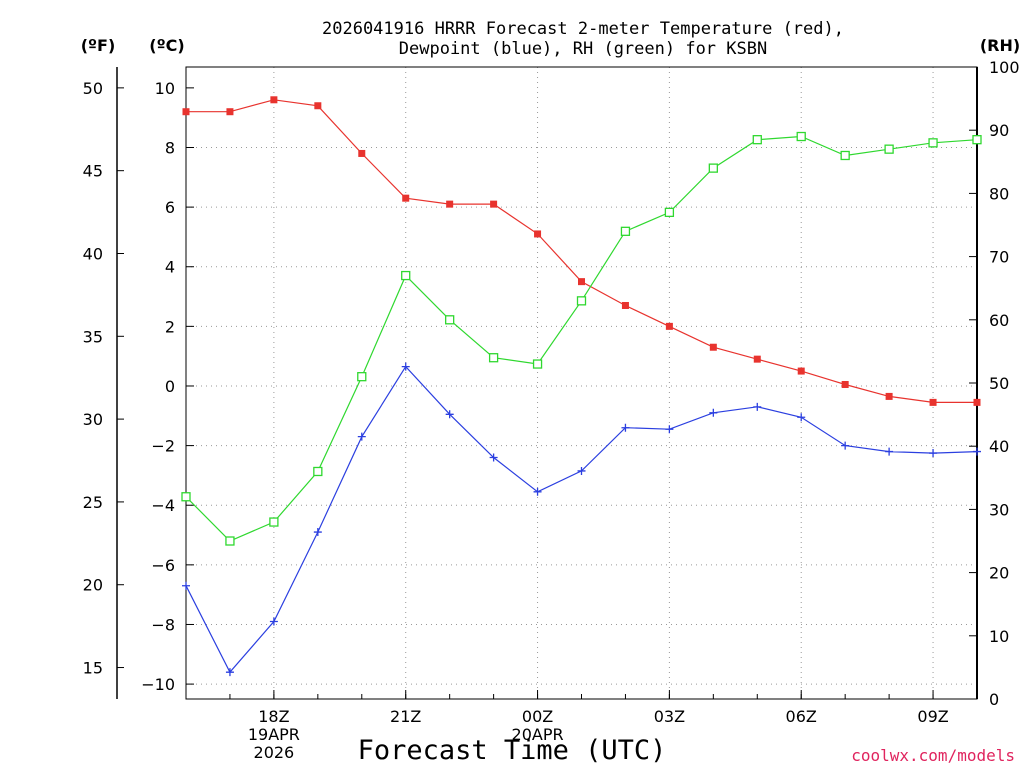 This screenshot has height=768, width=1024. I want to click on x-tick-label: 19APR, so click(274, 734).